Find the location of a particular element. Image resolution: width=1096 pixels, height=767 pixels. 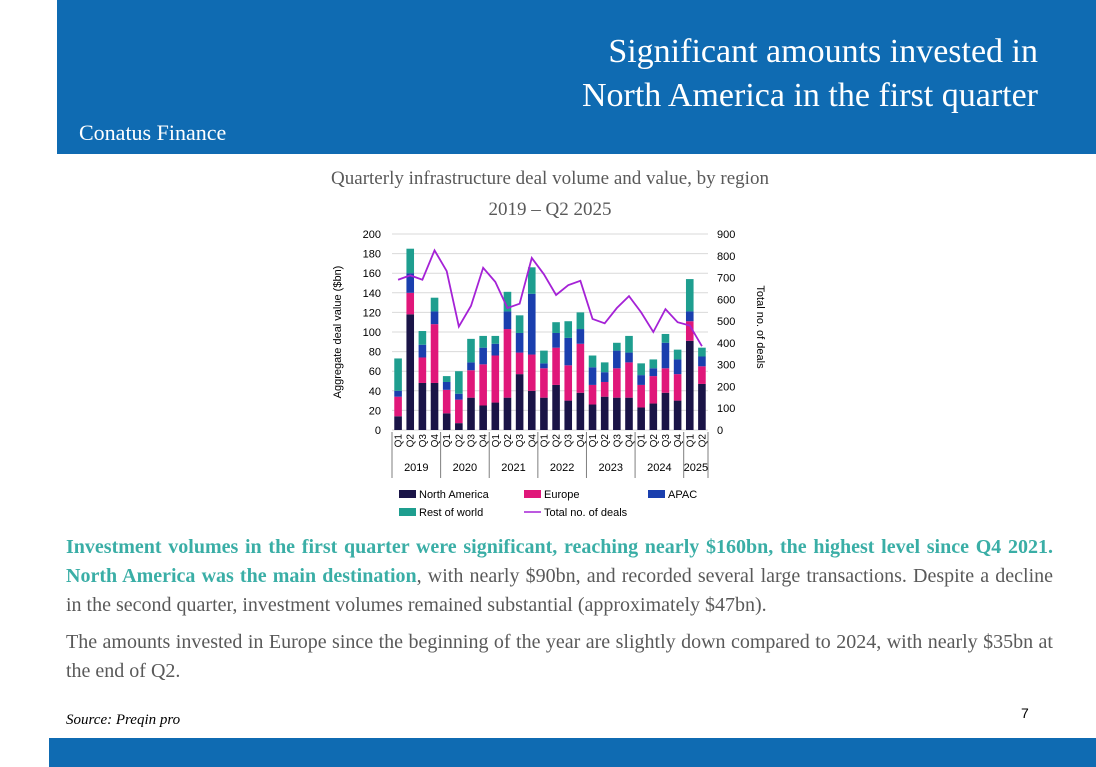

y2-tick-label: 600 is located at coordinates (726, 300).